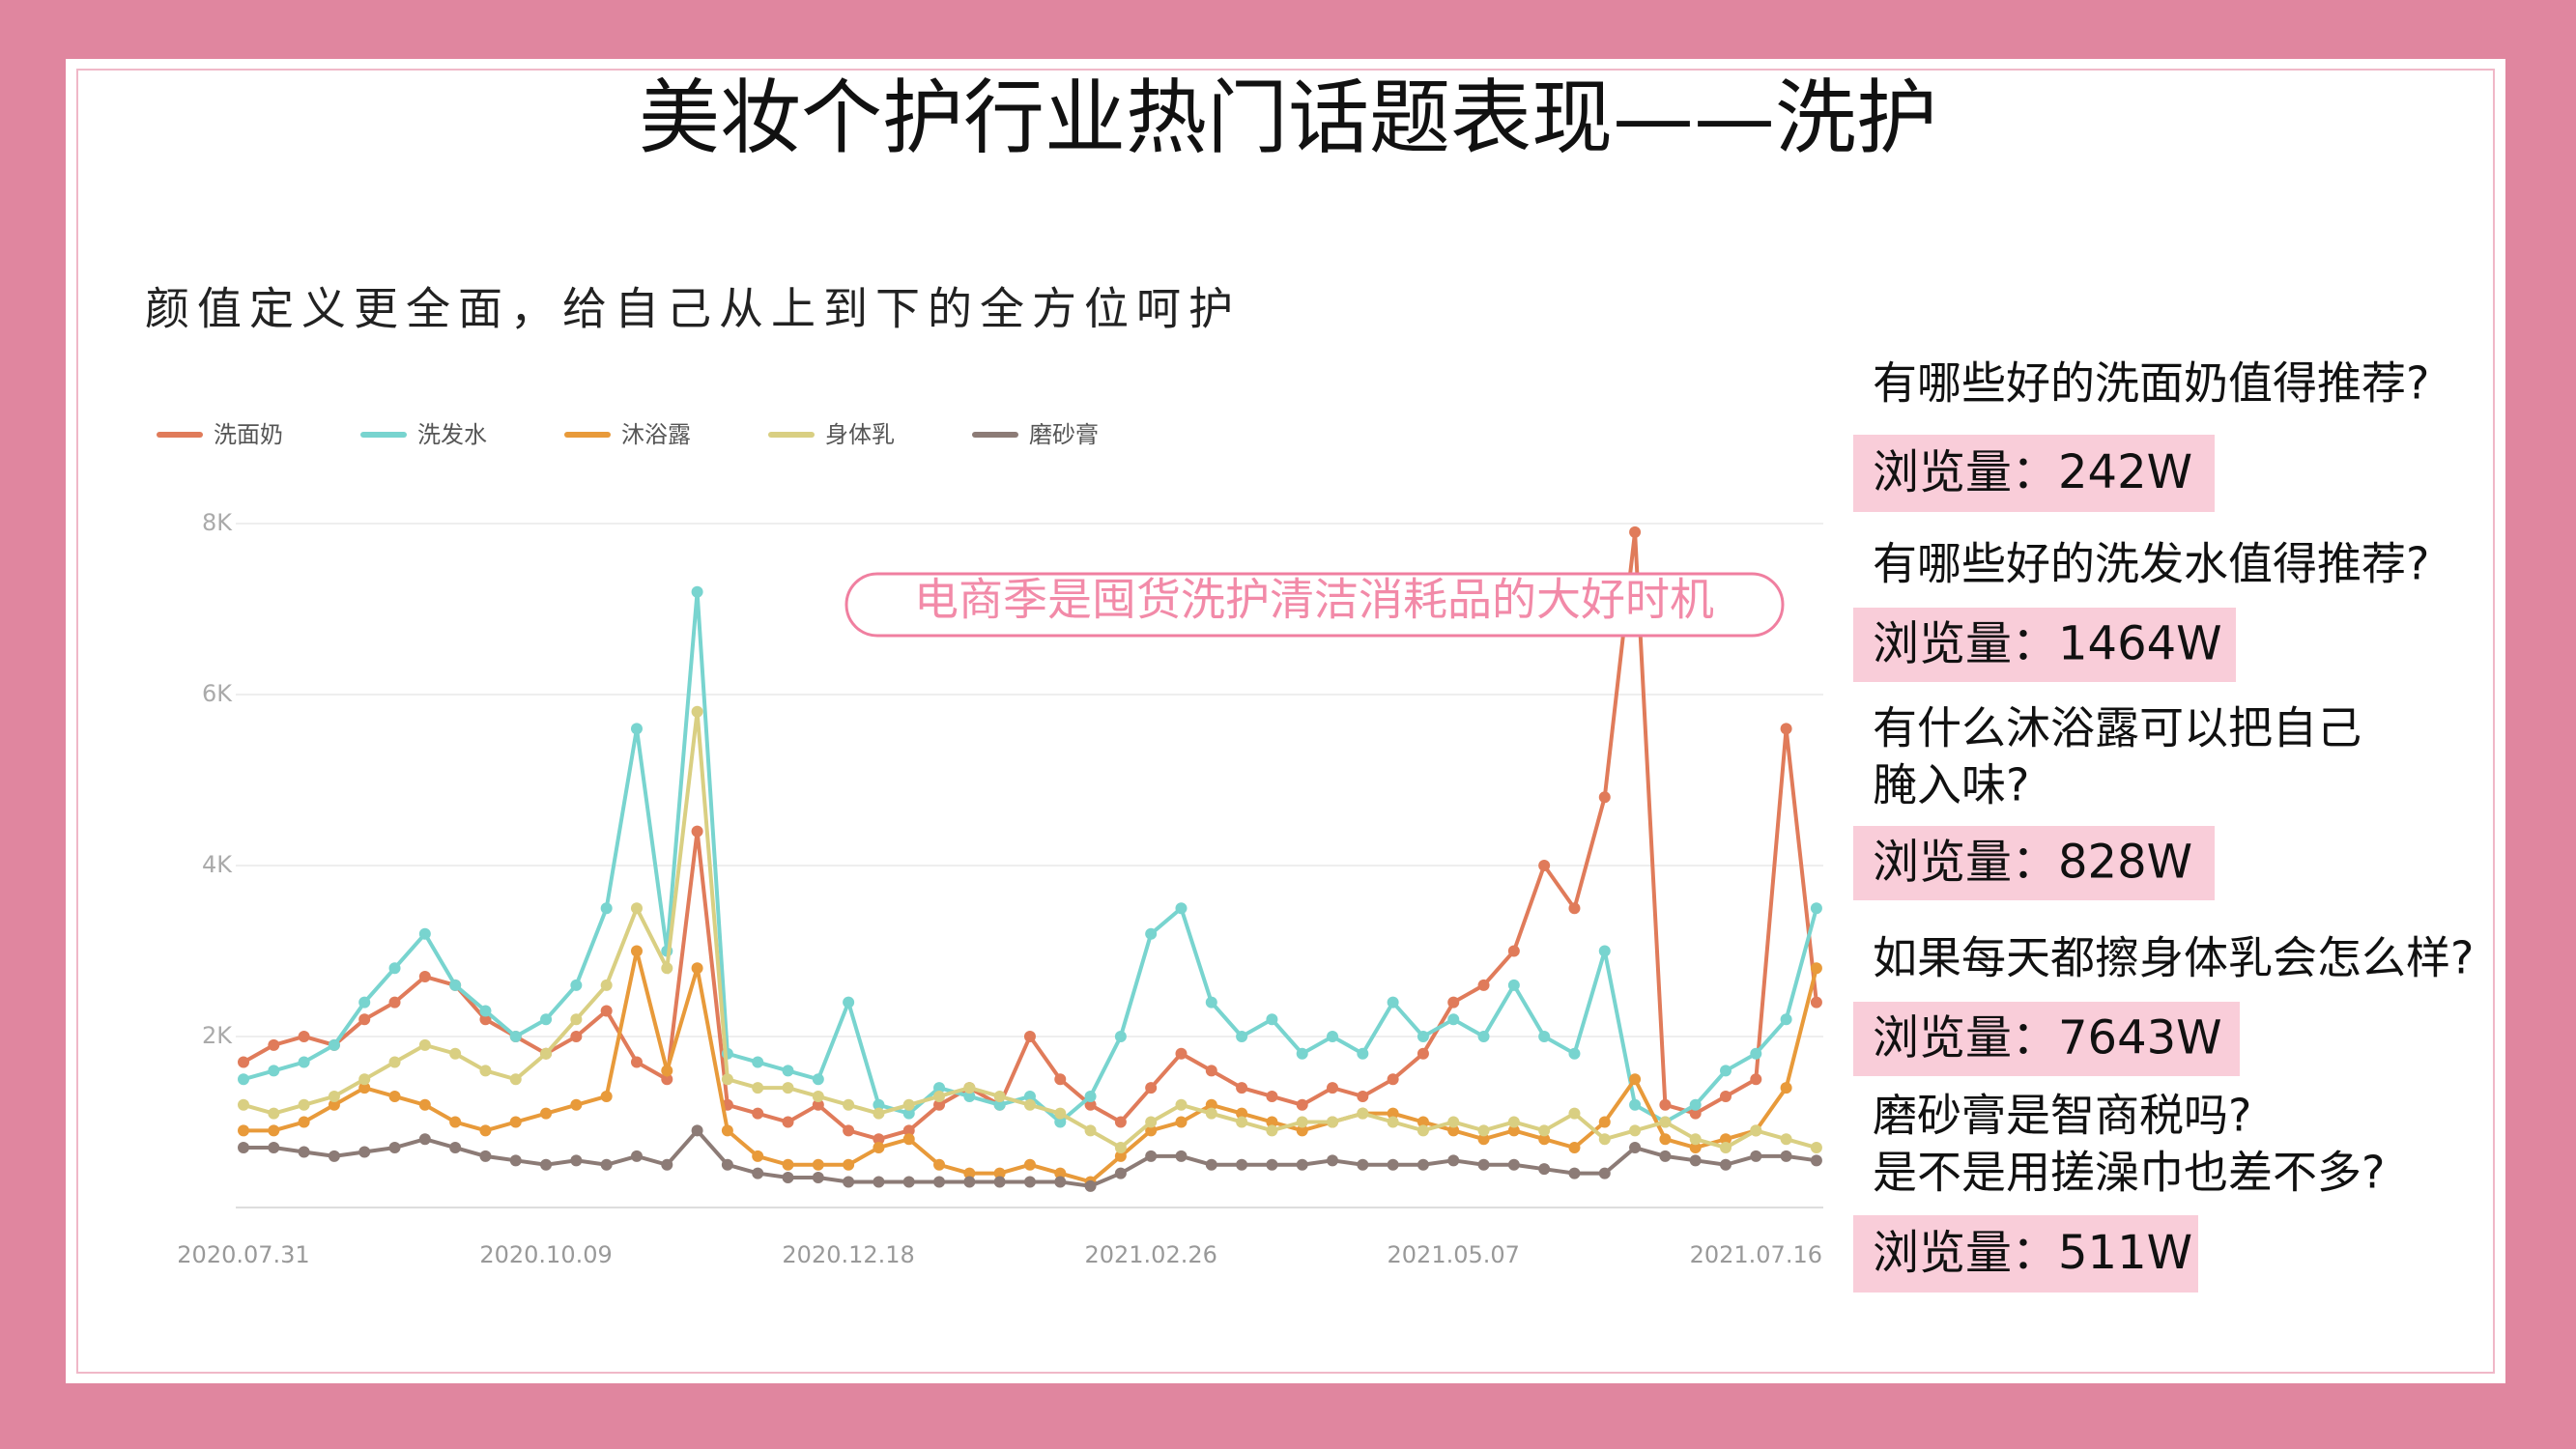 This screenshot has height=1449, width=2576. Describe the element at coordinates (848, 1254) in the screenshot. I see `x-tick-label: 2020.12.18` at that location.